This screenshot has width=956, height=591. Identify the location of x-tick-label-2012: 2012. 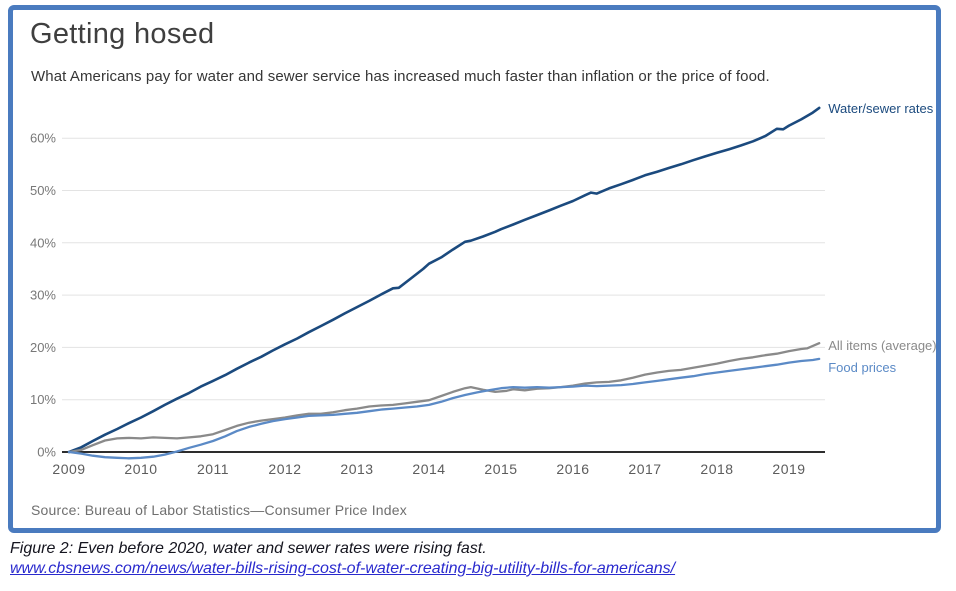
(284, 469).